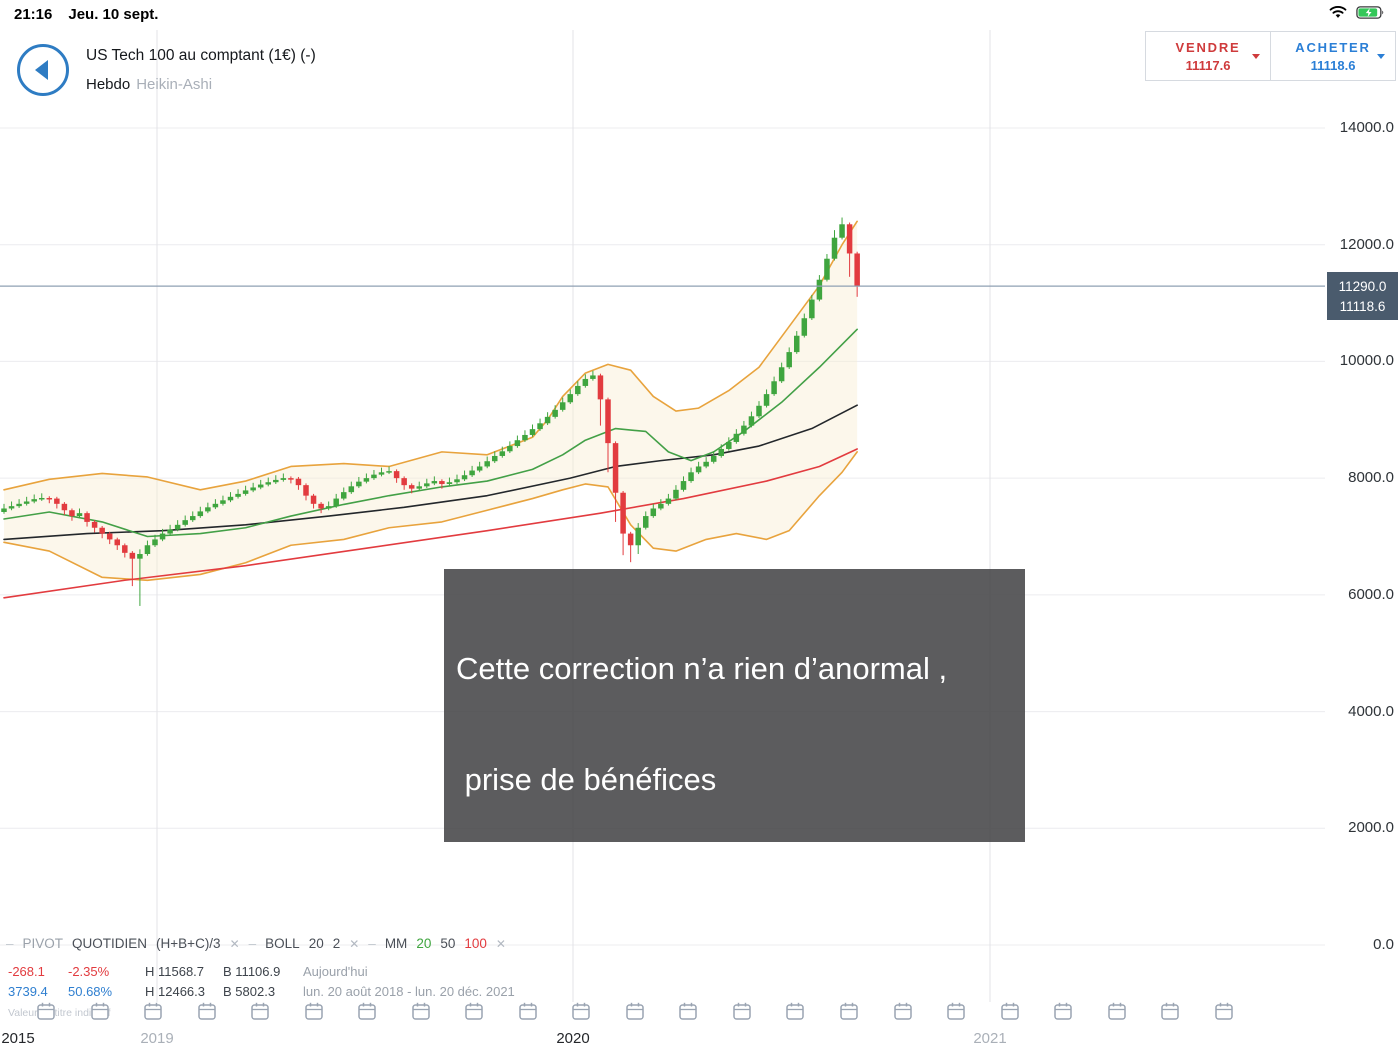  Describe the element at coordinates (396, 943) in the screenshot. I see `indicator-mm-name: MM` at that location.